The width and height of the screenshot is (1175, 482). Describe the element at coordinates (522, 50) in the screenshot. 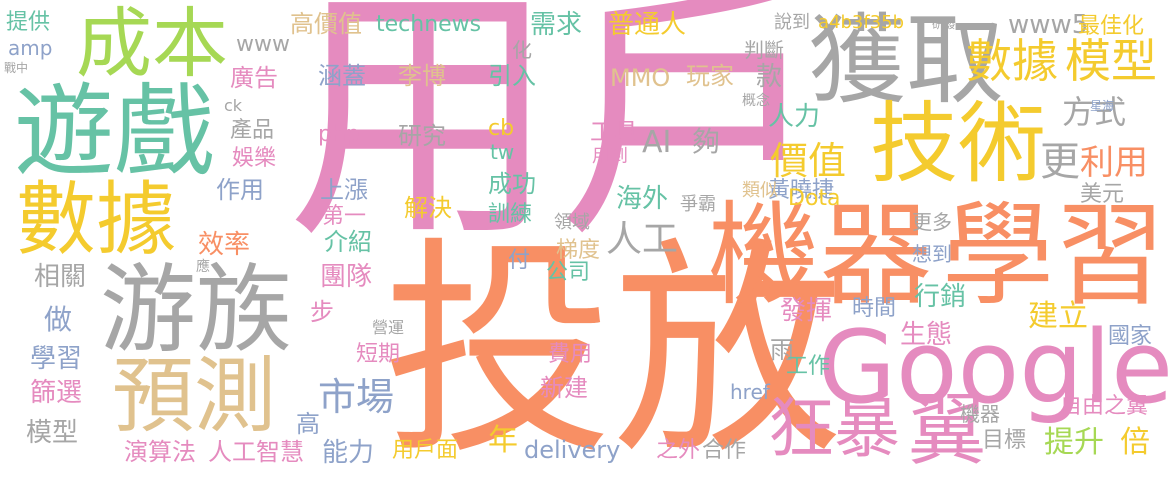

I see `word: 化` at that location.